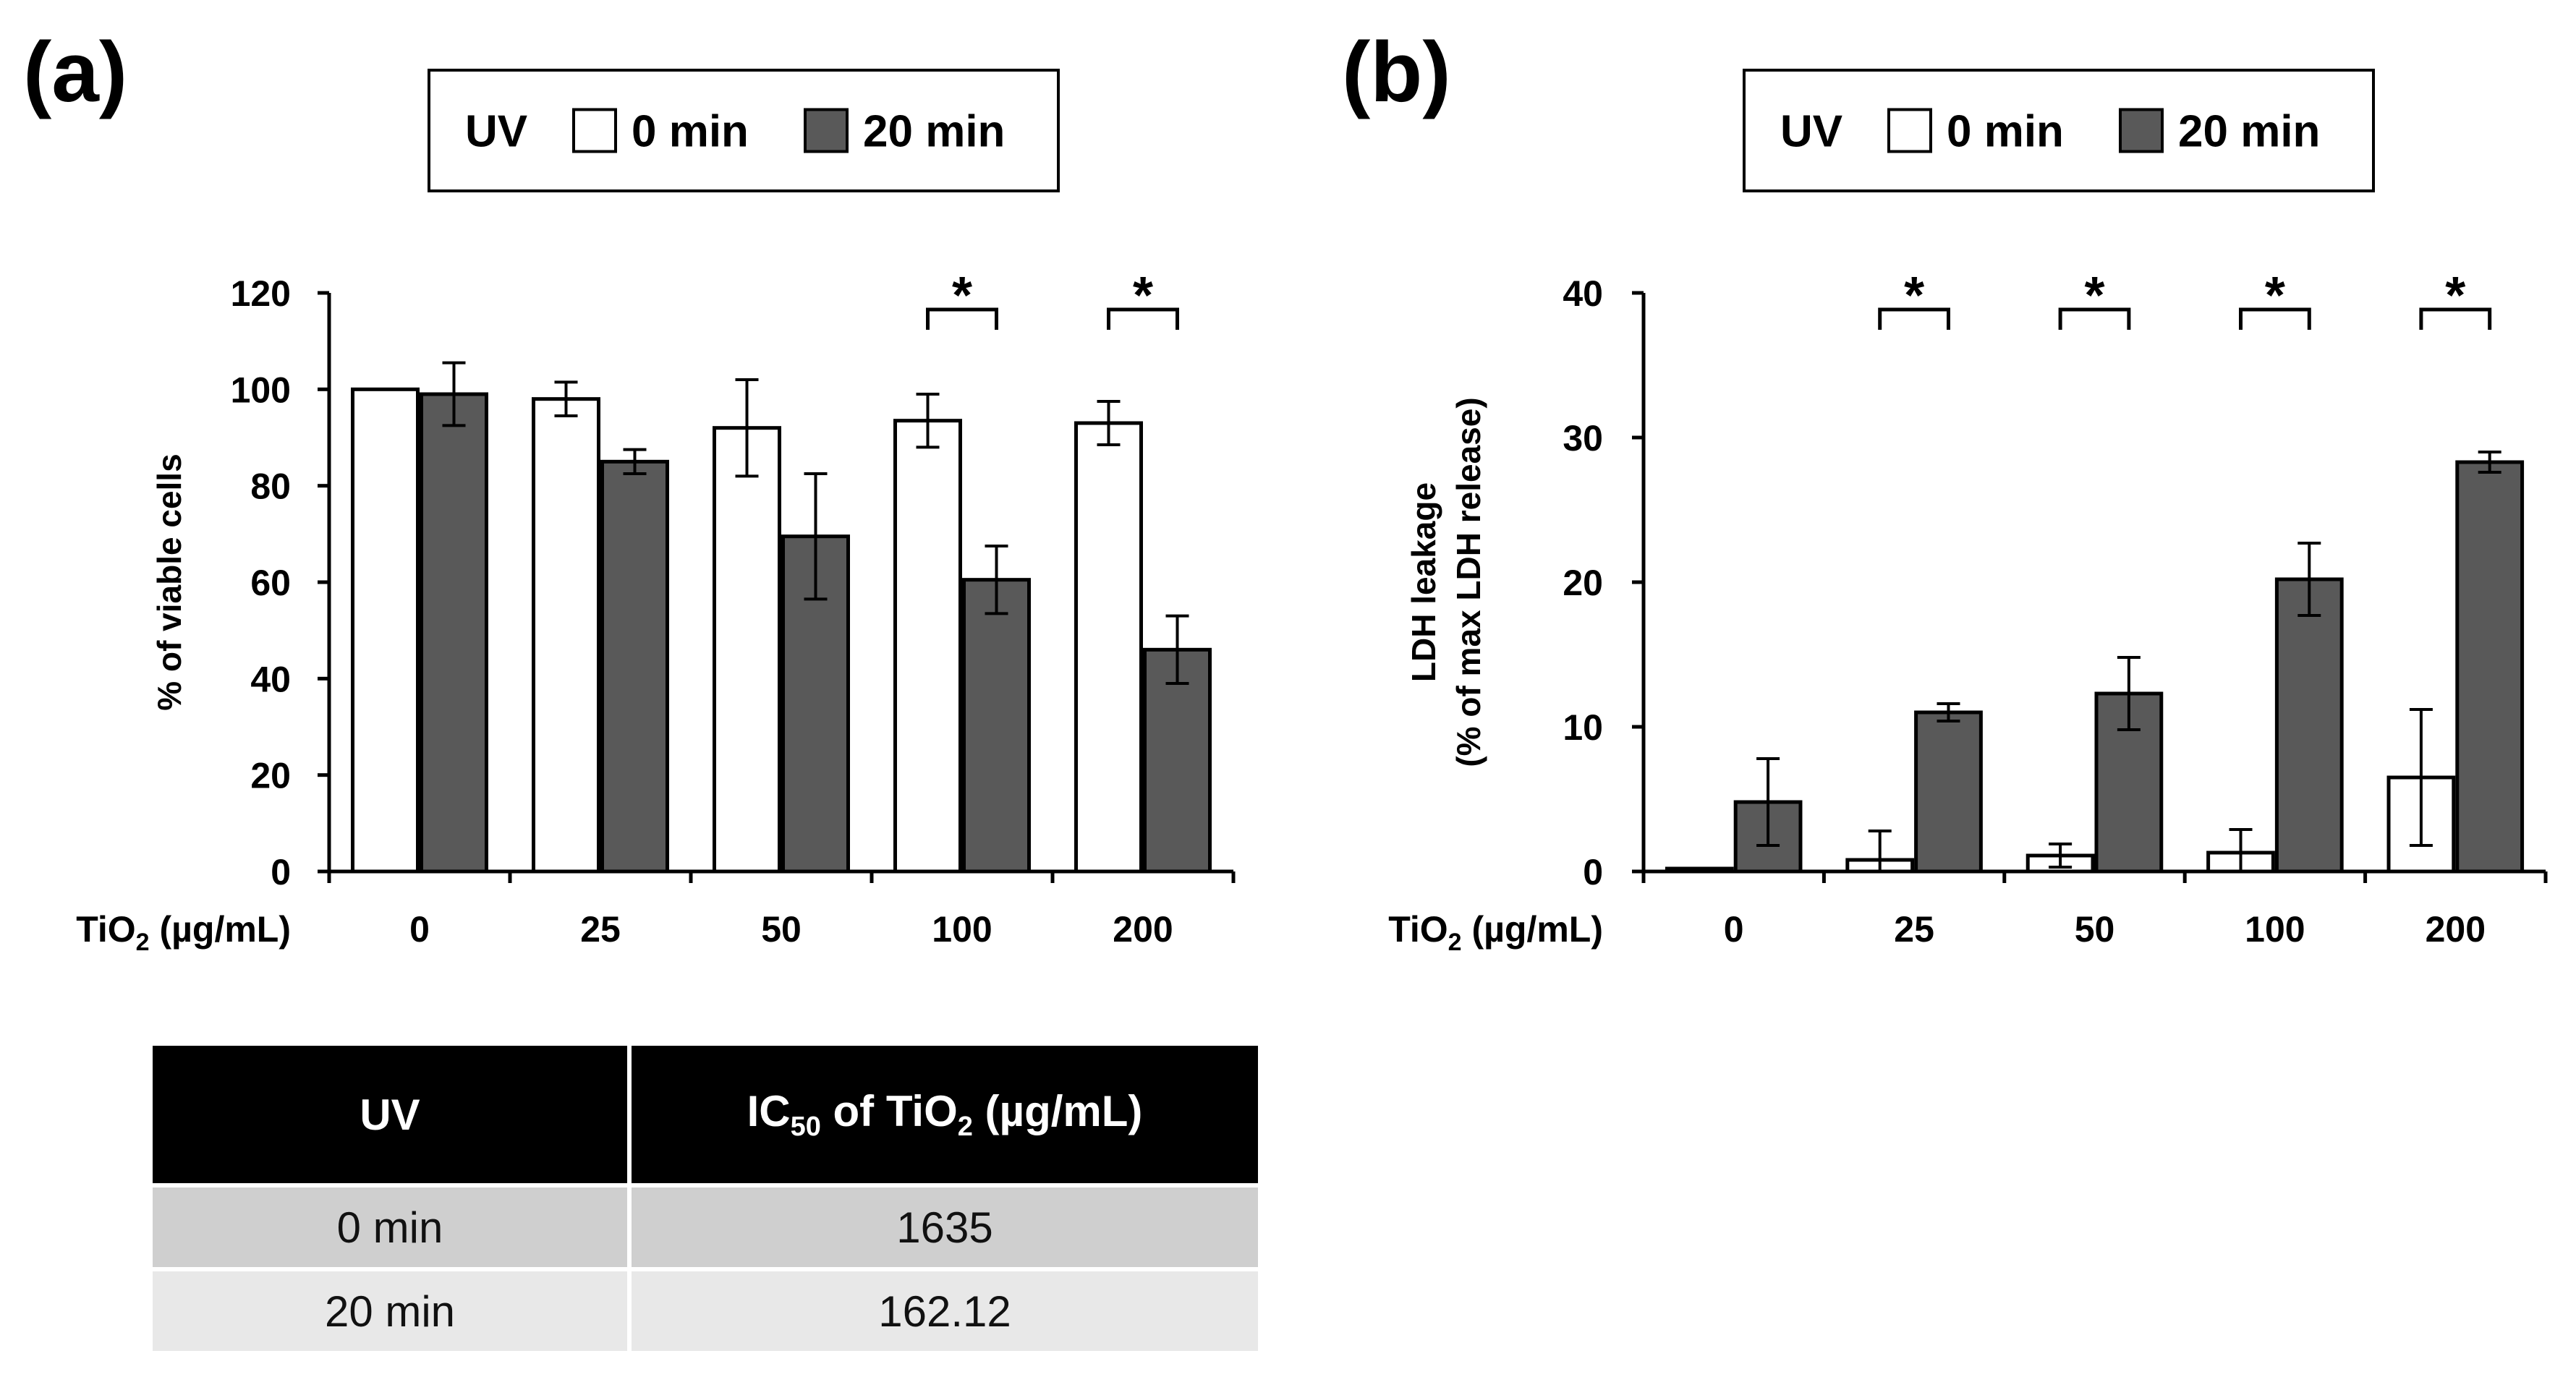  I want to click on y-tick-label: 100, so click(261, 390).